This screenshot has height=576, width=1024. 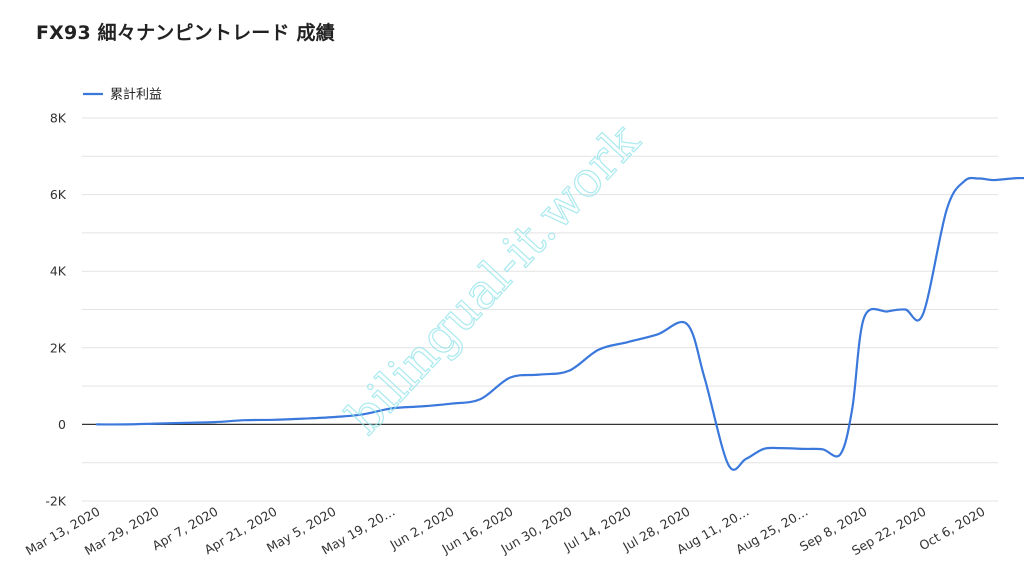 What do you see at coordinates (185, 33) in the screenshot?
I see `chart-title: FX93 細々ナンピントレード 成績` at bounding box center [185, 33].